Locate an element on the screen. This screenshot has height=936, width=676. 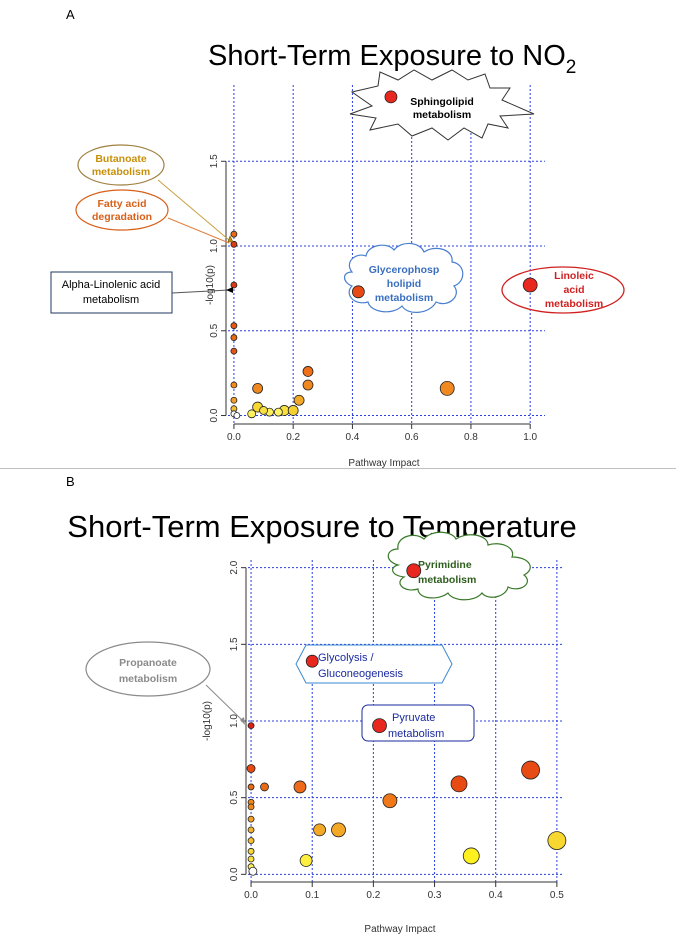
chart-b-xtick-label-3: 0.3 is located at coordinates (435, 895).